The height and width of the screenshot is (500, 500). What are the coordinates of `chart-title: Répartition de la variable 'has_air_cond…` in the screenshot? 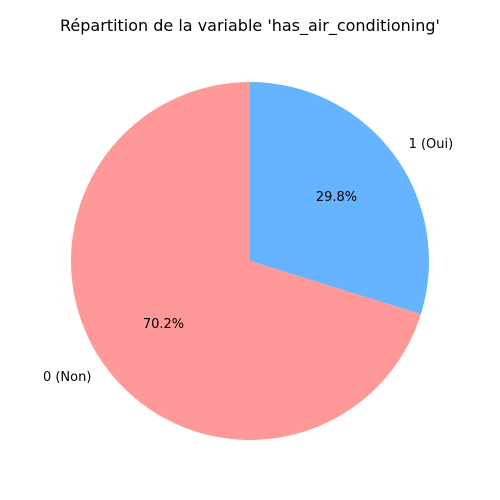 It's located at (250, 26).